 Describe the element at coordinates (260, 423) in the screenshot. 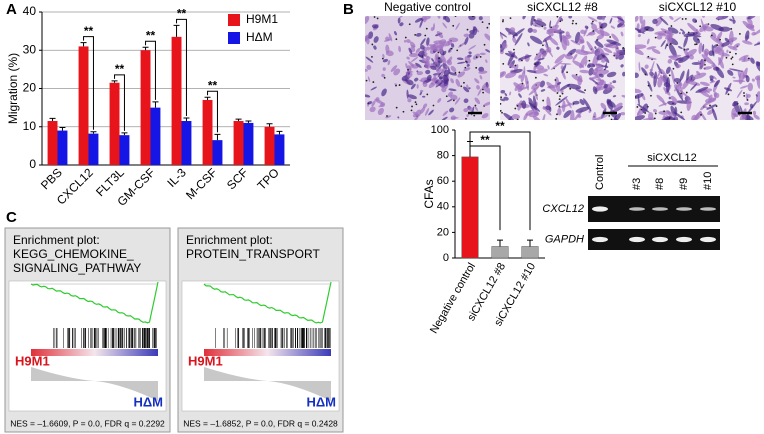

I see `enrichment-stats: NES = –1.6852, P = 0.0, FDR q = 0.2428` at that location.